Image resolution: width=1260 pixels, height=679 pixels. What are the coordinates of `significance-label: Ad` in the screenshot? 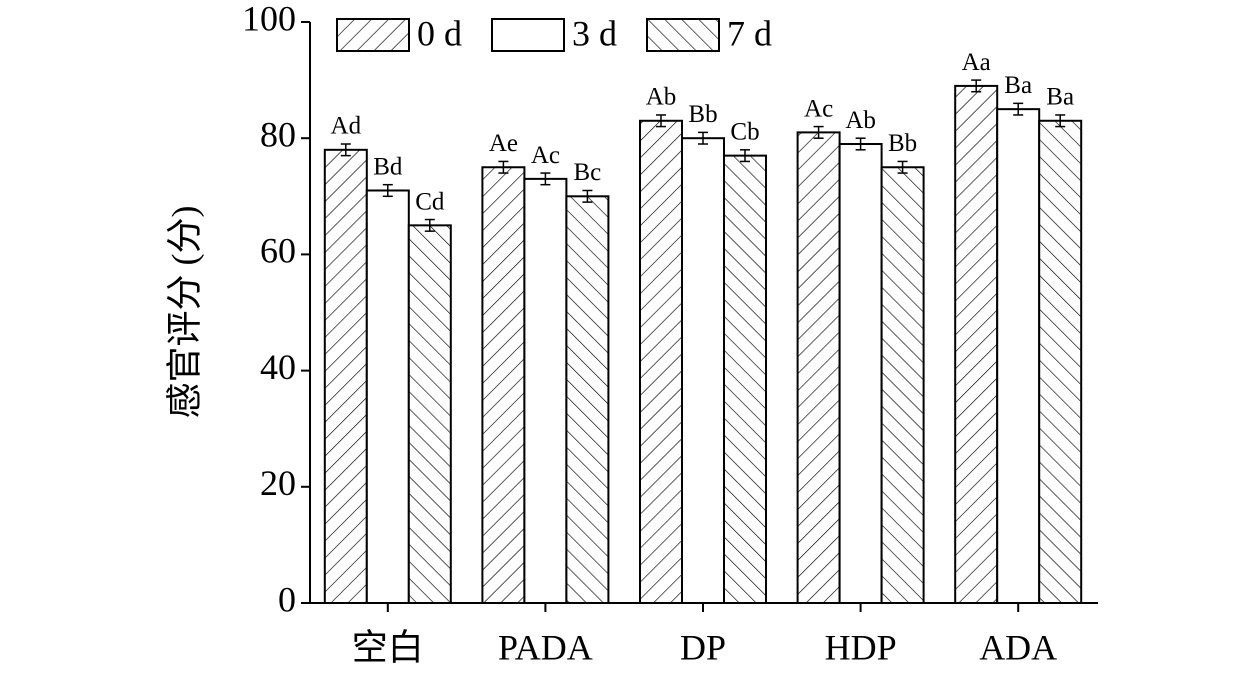 It's located at (346, 126).